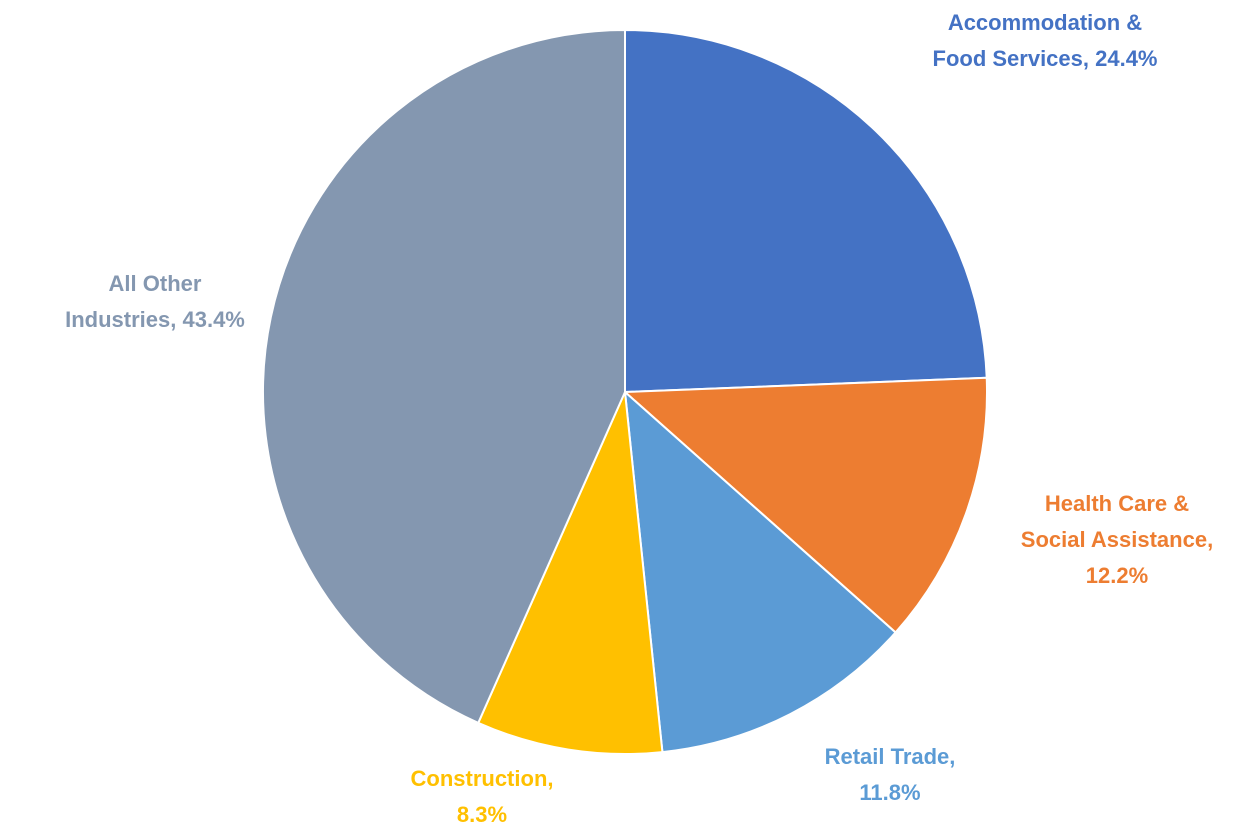 The width and height of the screenshot is (1250, 832). I want to click on data-label-line: Food Services, 24.4%, so click(1045, 58).